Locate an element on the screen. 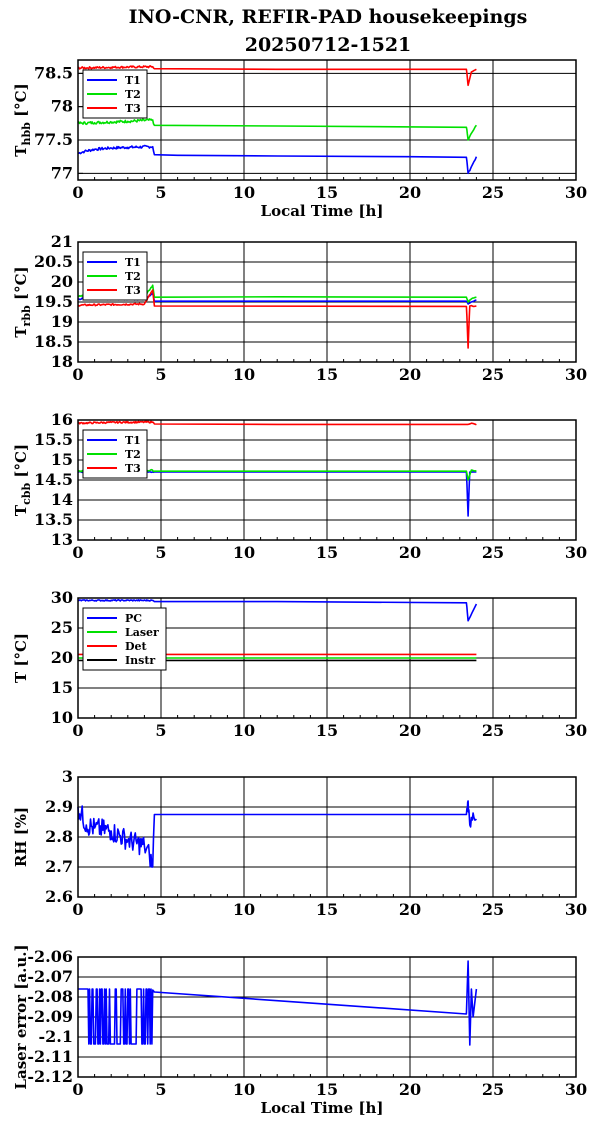 This screenshot has height=1134, width=595. series-line-pc is located at coordinates (277, 610).